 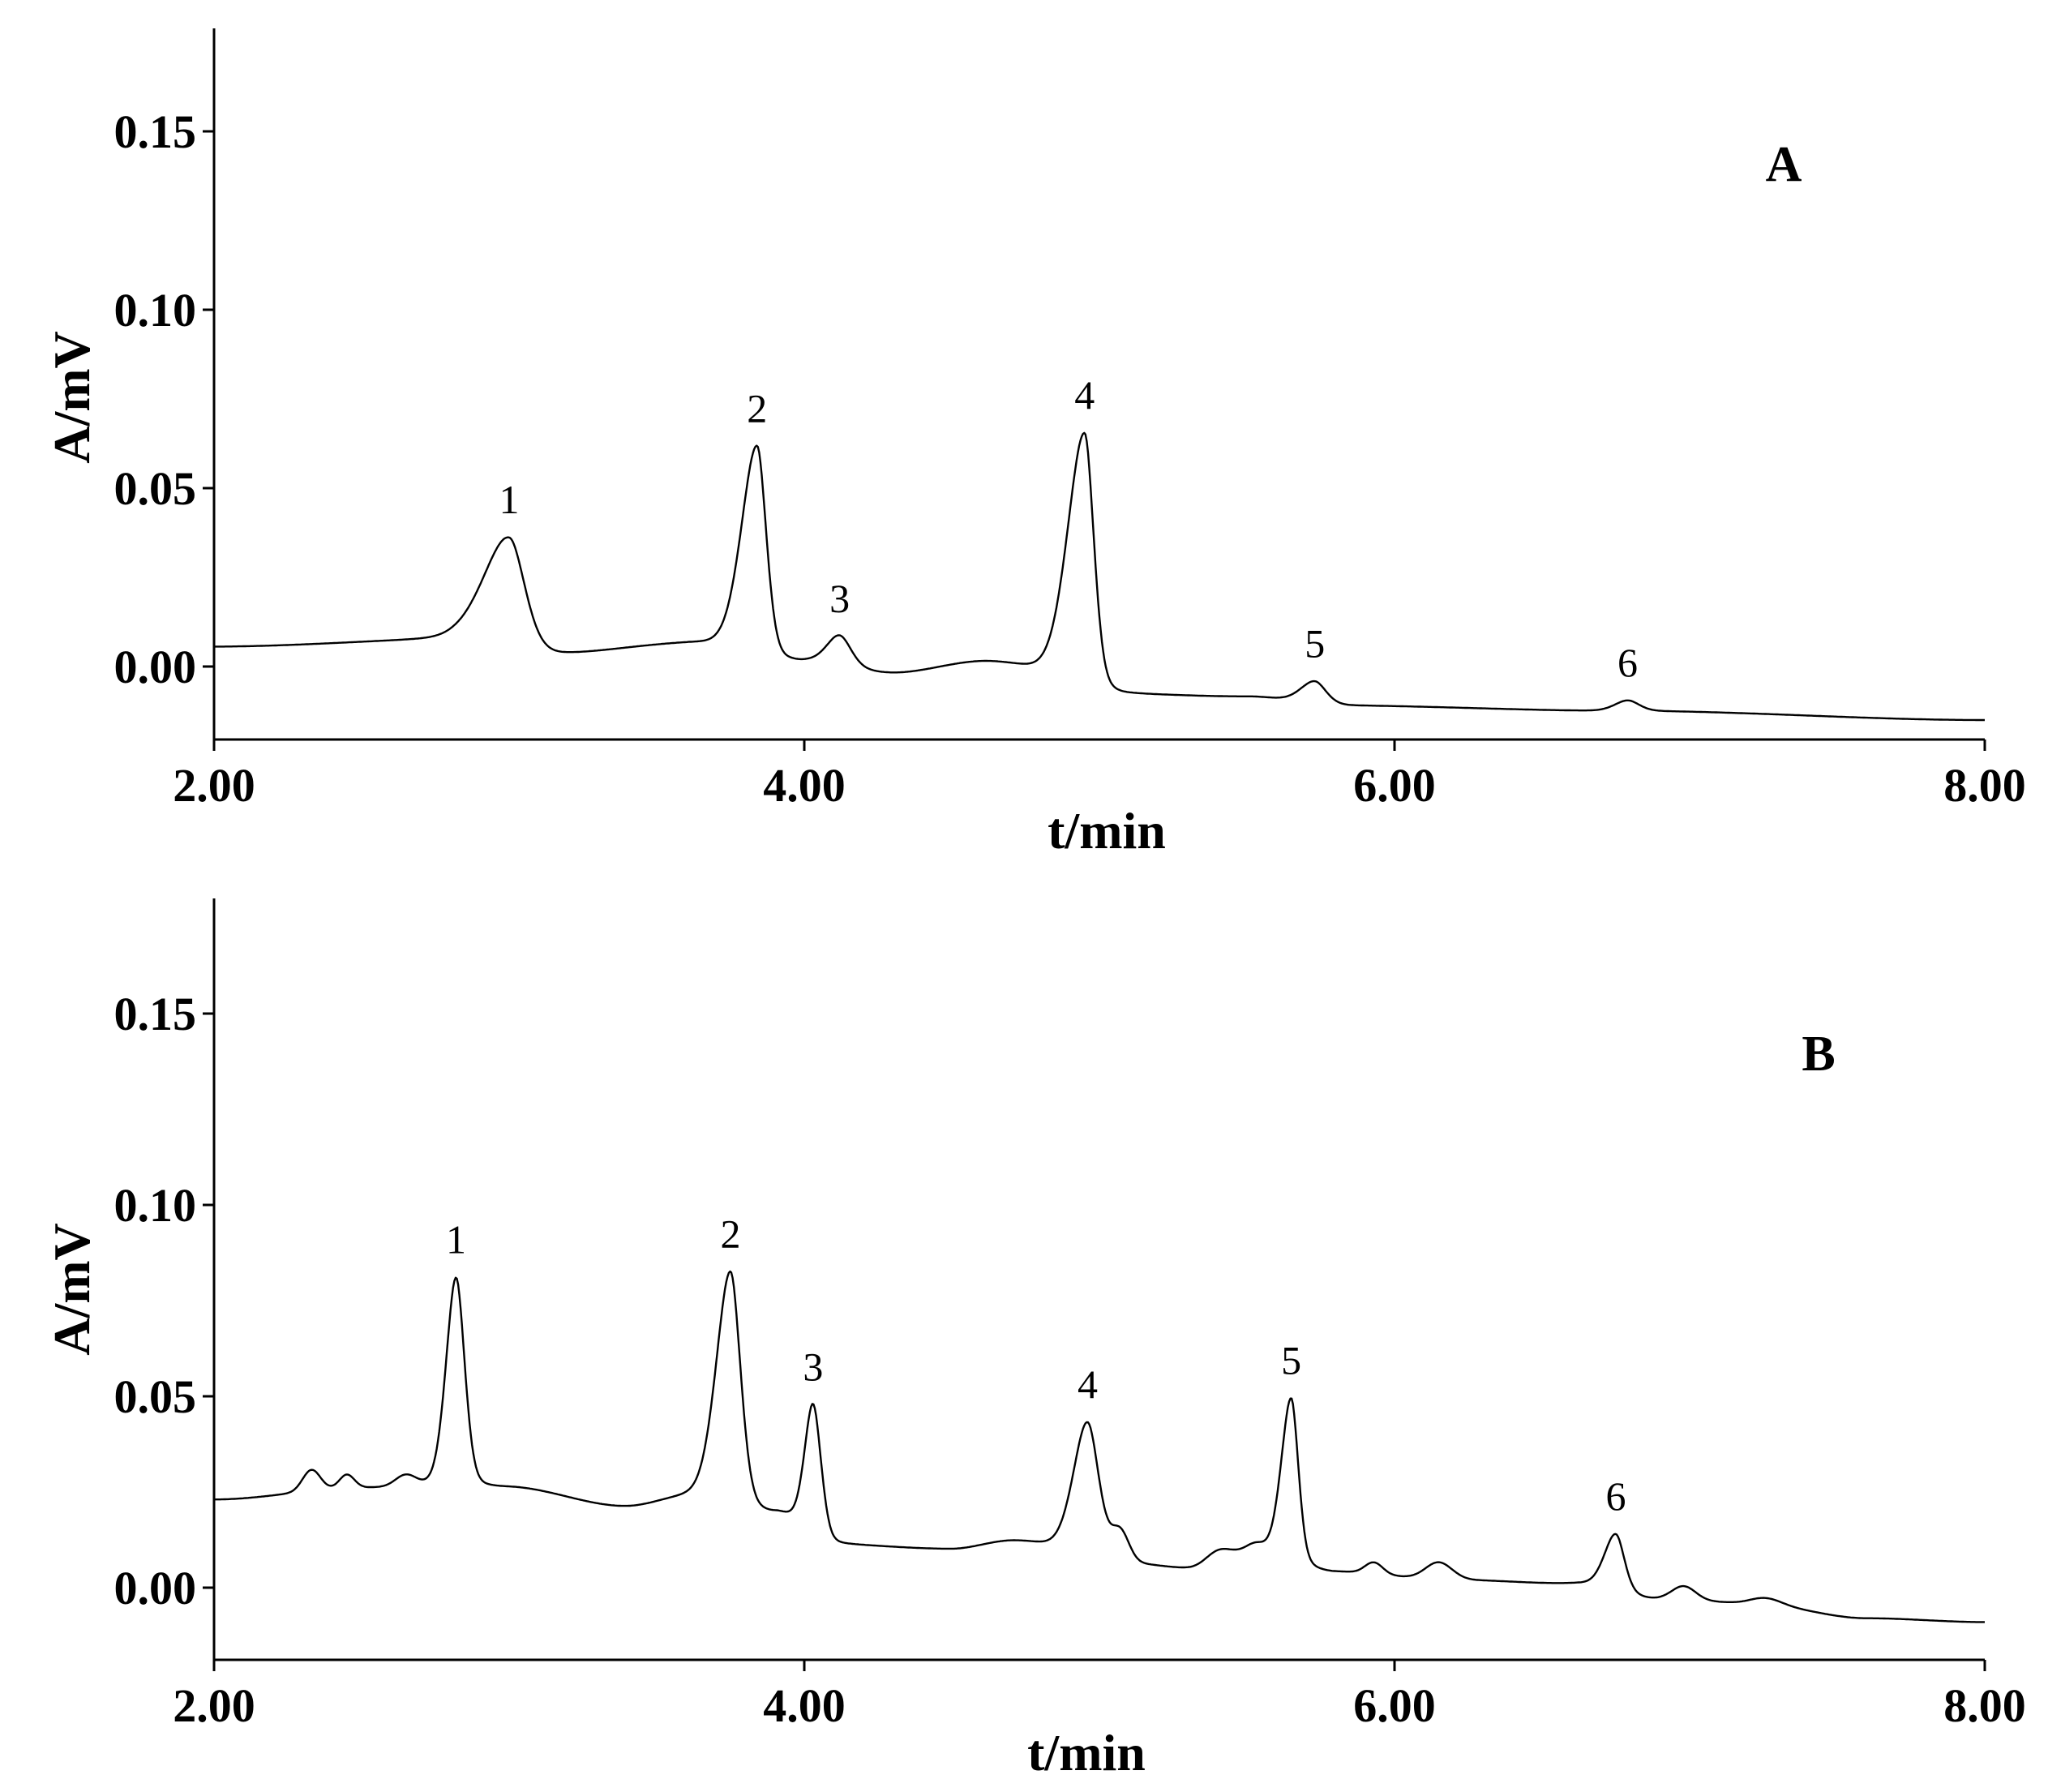 What do you see at coordinates (1784, 164) in the screenshot?
I see `panel-a-label: A` at bounding box center [1784, 164].